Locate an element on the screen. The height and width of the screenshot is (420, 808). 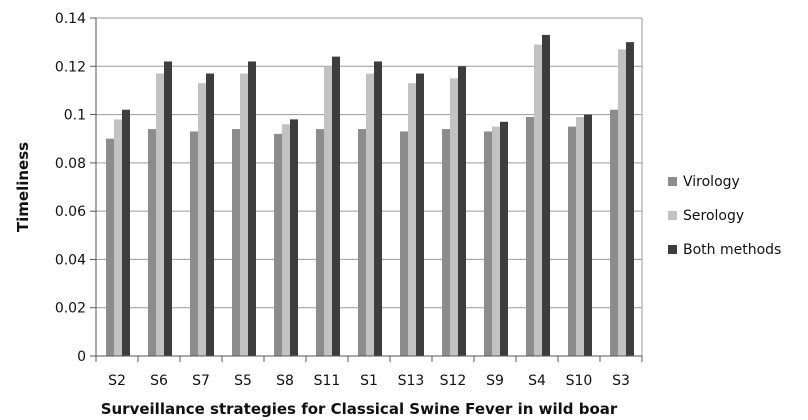
bar-both-methods-s11 is located at coordinates (336, 206).